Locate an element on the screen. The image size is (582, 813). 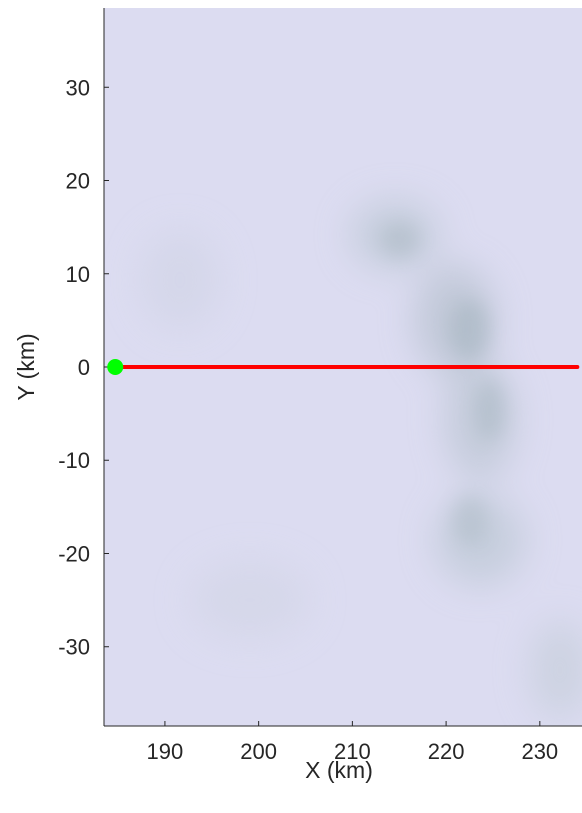
x-tick-label: 230 is located at coordinates (539, 751).